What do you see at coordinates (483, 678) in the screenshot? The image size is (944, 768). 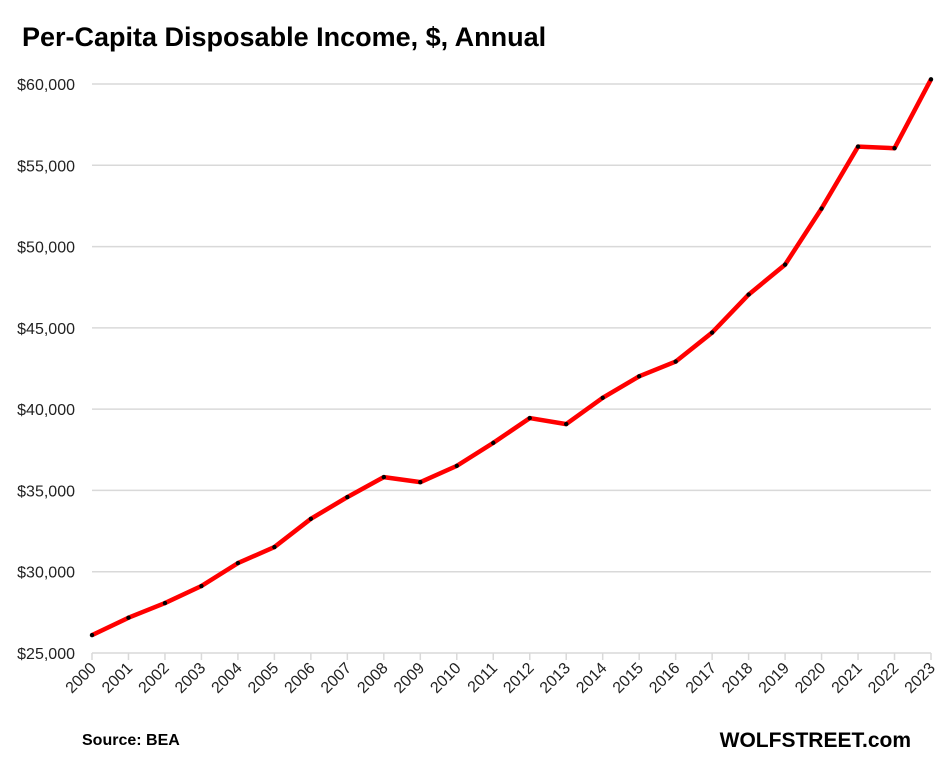 I see `x-tick-label: 2011` at bounding box center [483, 678].